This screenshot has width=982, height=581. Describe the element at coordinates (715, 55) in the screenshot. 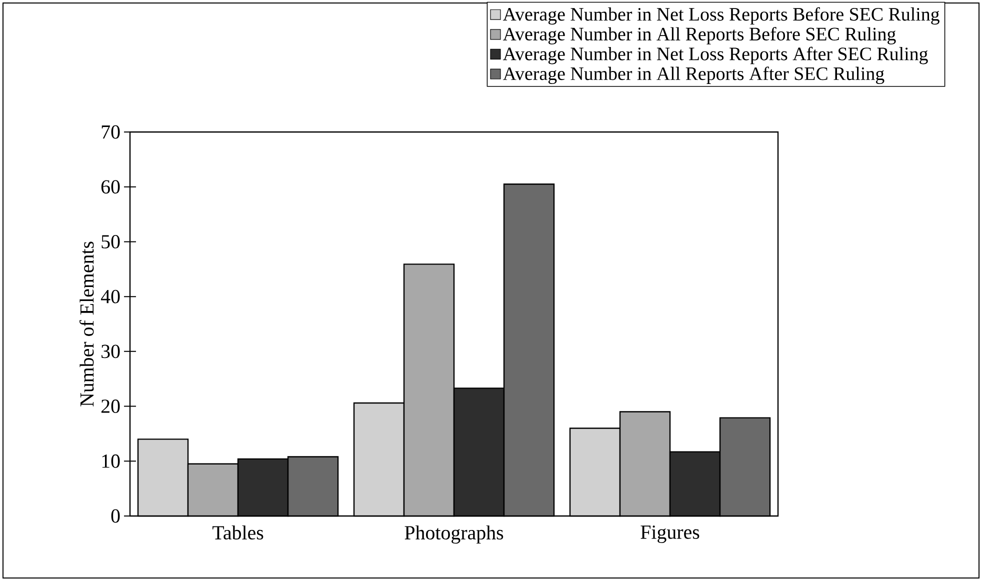

I see `legend-label: Average Number in Net Loss Reports After SEC Ruling` at that location.